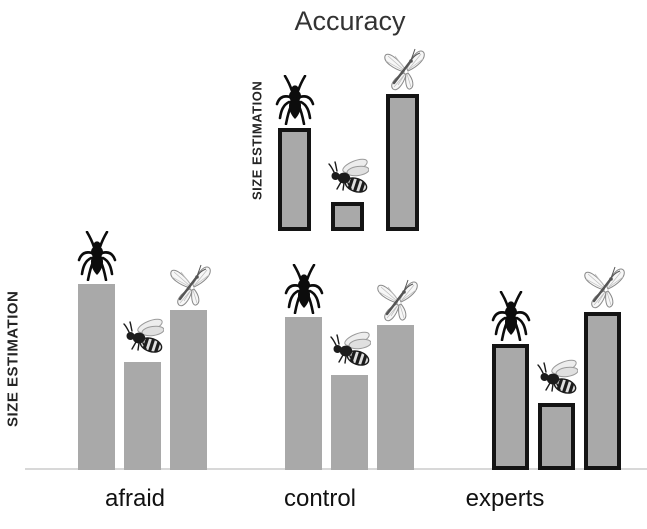 This screenshot has width=647, height=529. Describe the element at coordinates (510, 407) in the screenshot. I see `experts-bar-spider` at that location.